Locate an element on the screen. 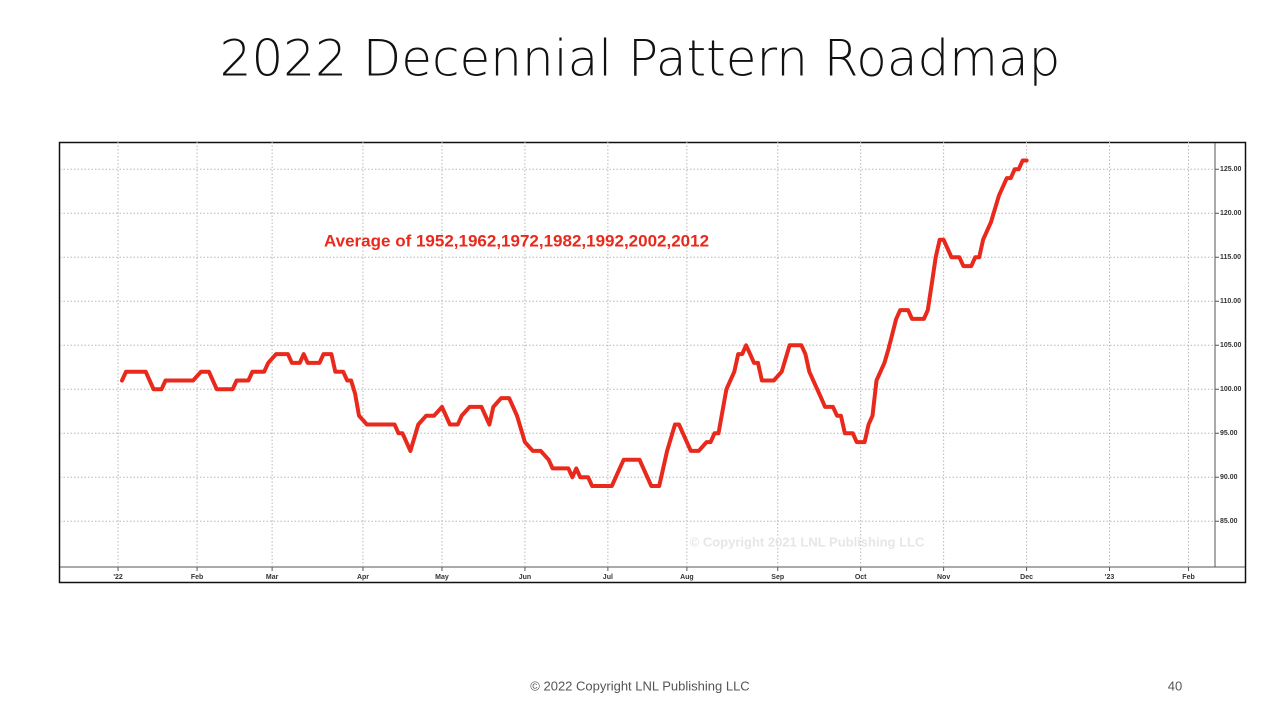  y-tick-label: 95.00 is located at coordinates (1229, 433).